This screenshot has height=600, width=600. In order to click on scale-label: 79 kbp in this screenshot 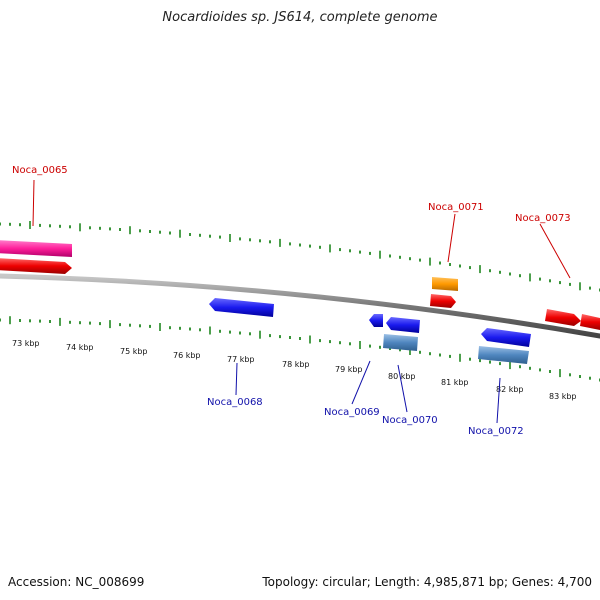, I will do `click(349, 369)`.